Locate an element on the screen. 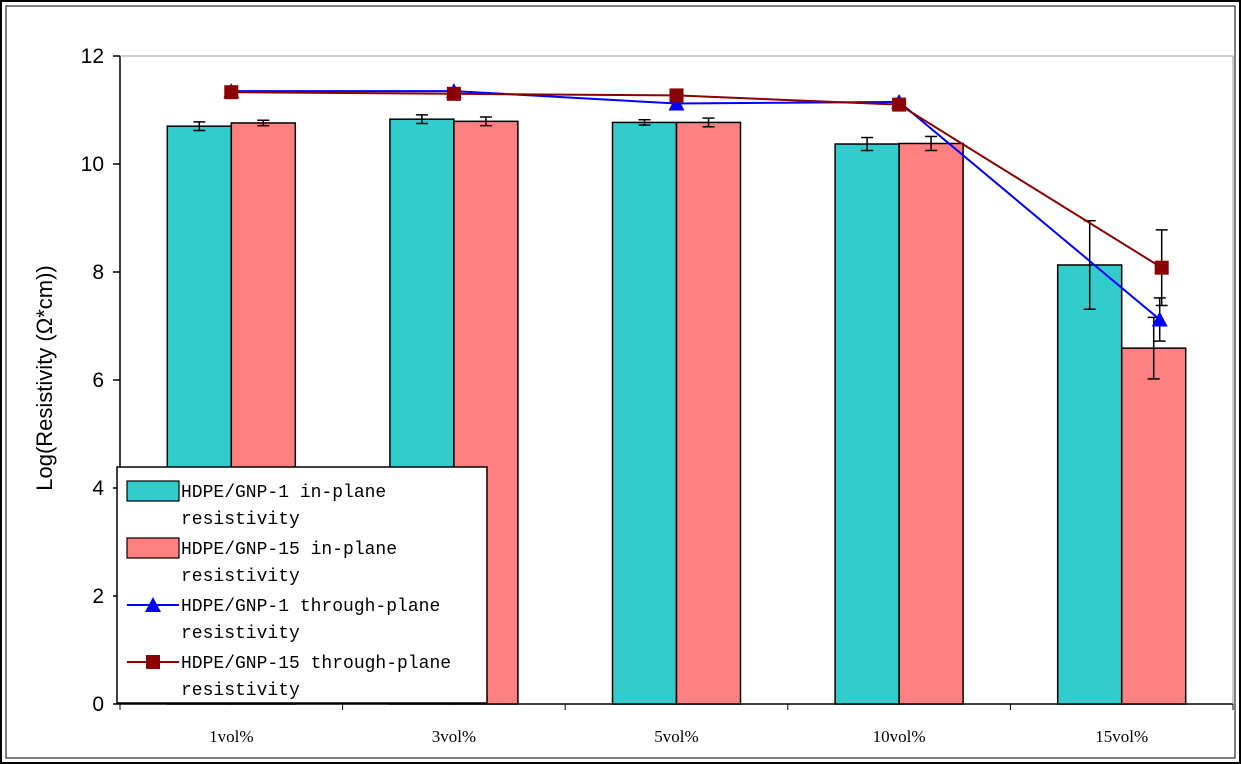 The width and height of the screenshot is (1241, 764). y-tick-label: 6 is located at coordinates (98, 380).